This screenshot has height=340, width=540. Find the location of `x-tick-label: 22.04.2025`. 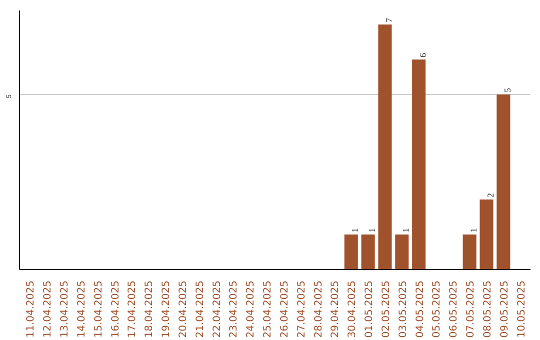

x-tick-label: 22.04.2025 is located at coordinates (217, 309).